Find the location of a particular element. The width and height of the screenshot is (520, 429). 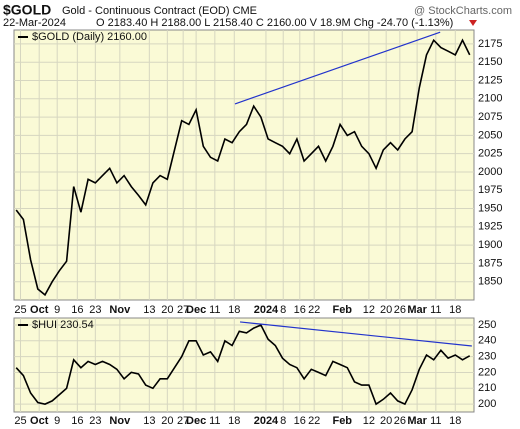

symbol: $GOLD is located at coordinates (27, 10).